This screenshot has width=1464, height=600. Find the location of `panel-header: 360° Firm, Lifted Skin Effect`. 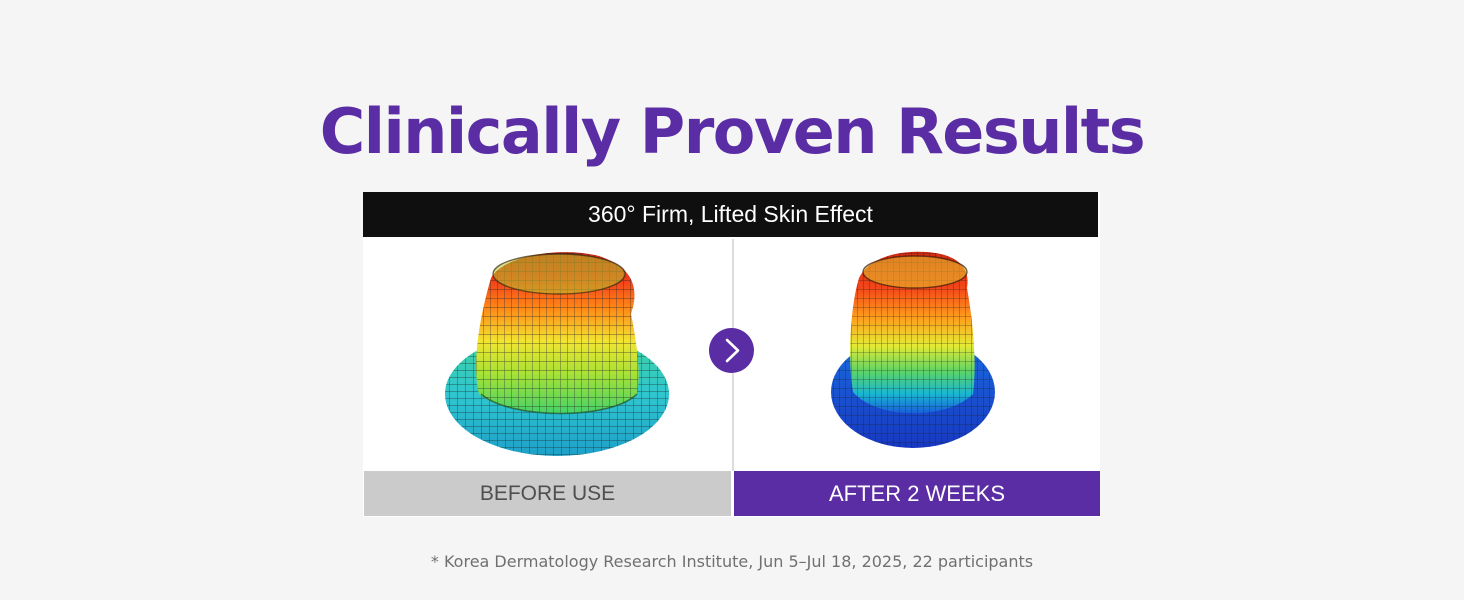

panel-header: 360° Firm, Lifted Skin Effect is located at coordinates (730, 214).